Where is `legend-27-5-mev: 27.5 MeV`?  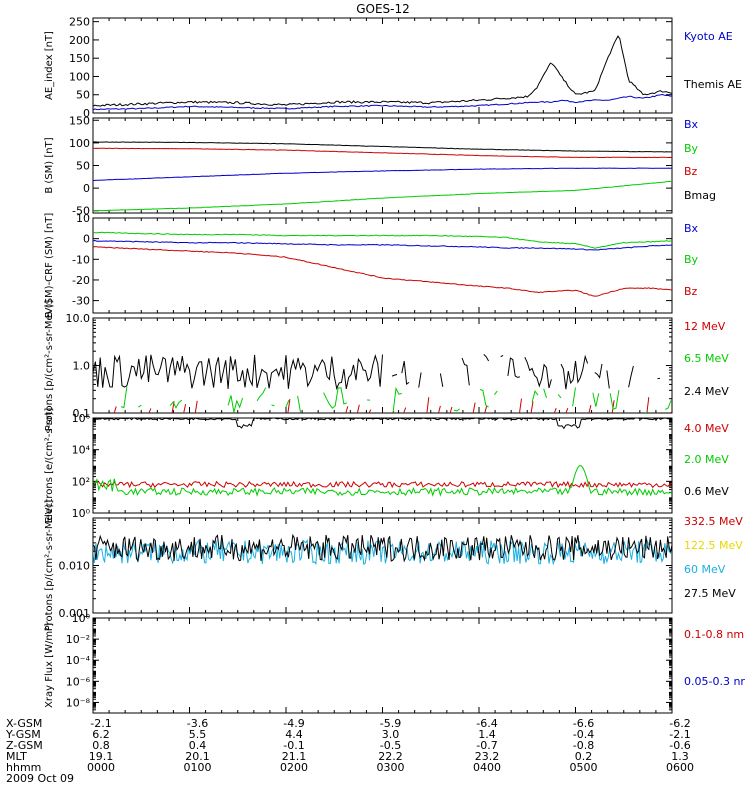
legend-27-5-mev: 27.5 MeV is located at coordinates (710, 593).